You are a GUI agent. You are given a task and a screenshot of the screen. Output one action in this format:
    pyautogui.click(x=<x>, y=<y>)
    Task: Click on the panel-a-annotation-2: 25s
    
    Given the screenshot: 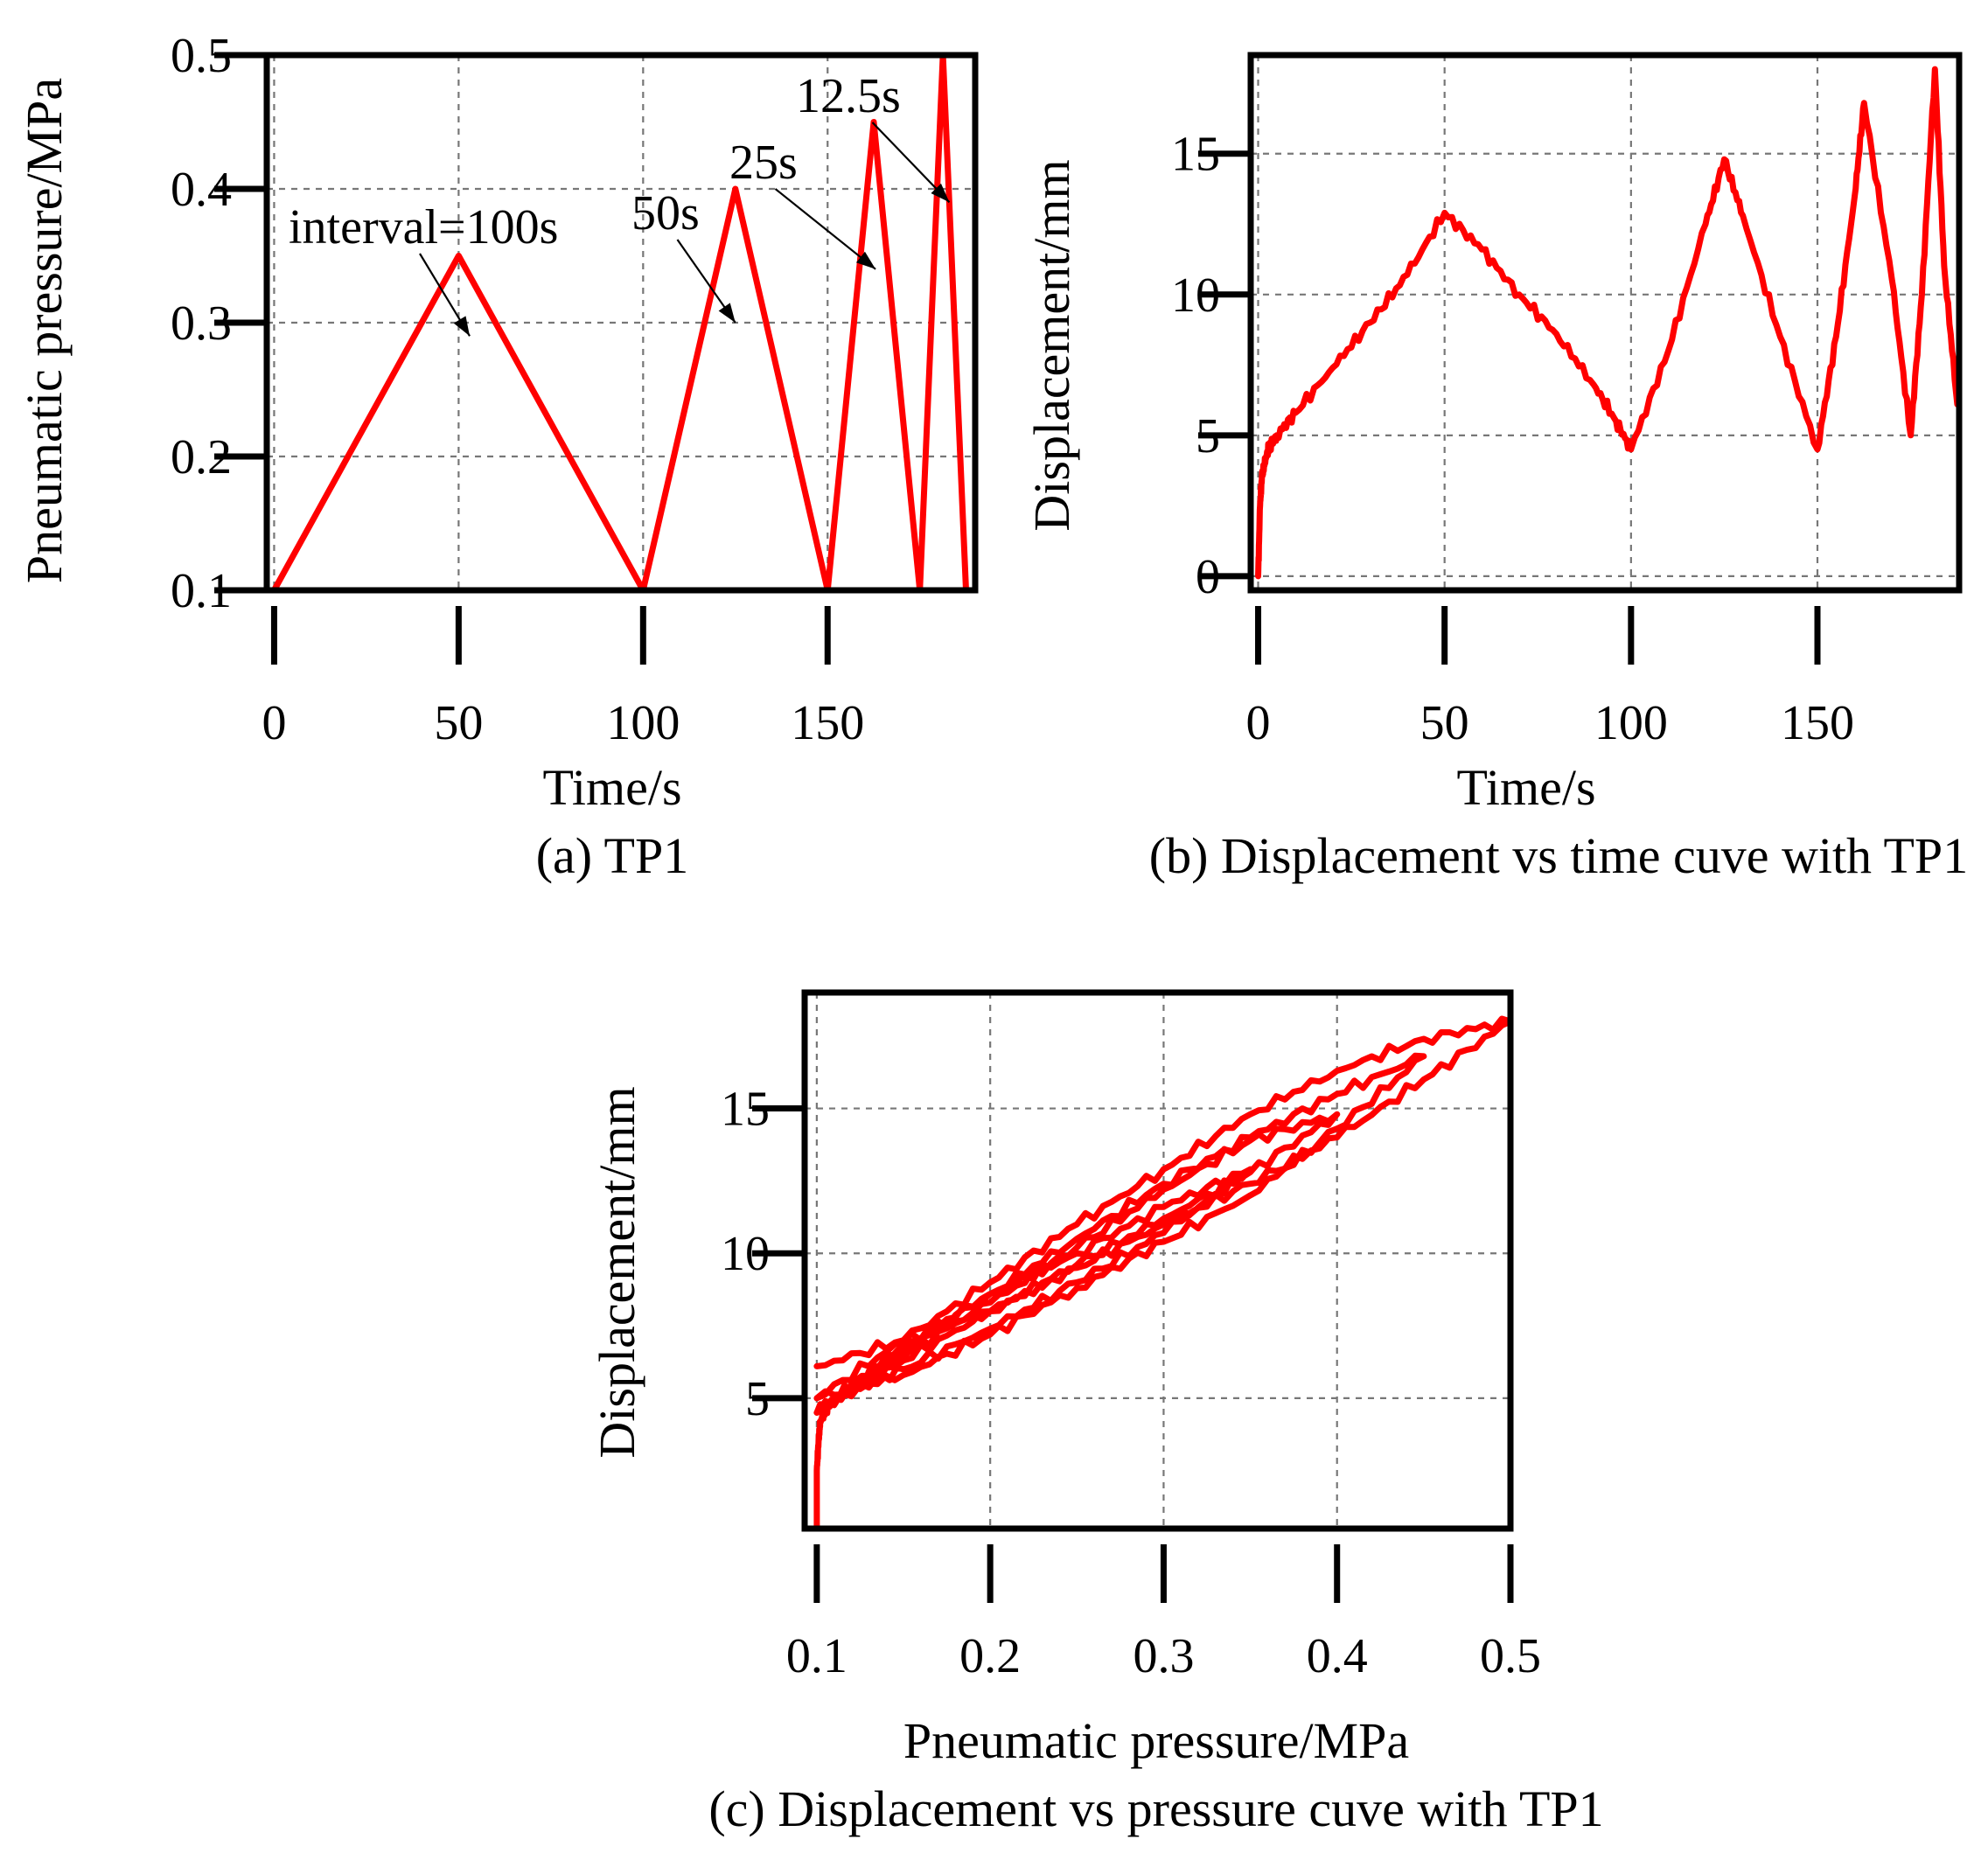 What is the action you would take?
    pyautogui.click(x=763, y=163)
    